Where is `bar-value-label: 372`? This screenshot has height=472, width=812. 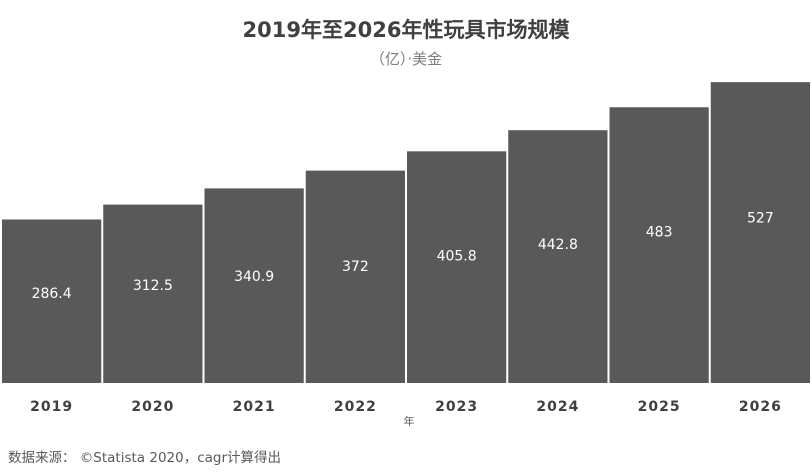
bar-value-label: 372 is located at coordinates (355, 267).